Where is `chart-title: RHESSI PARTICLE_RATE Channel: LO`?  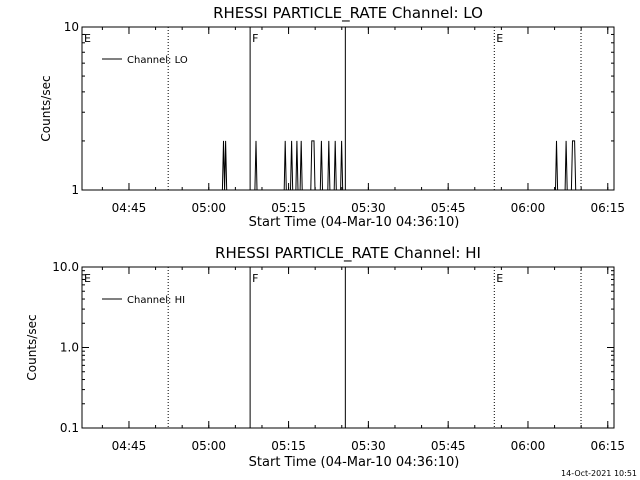 chart-title: RHESSI PARTICLE_RATE Channel: LO is located at coordinates (348, 13).